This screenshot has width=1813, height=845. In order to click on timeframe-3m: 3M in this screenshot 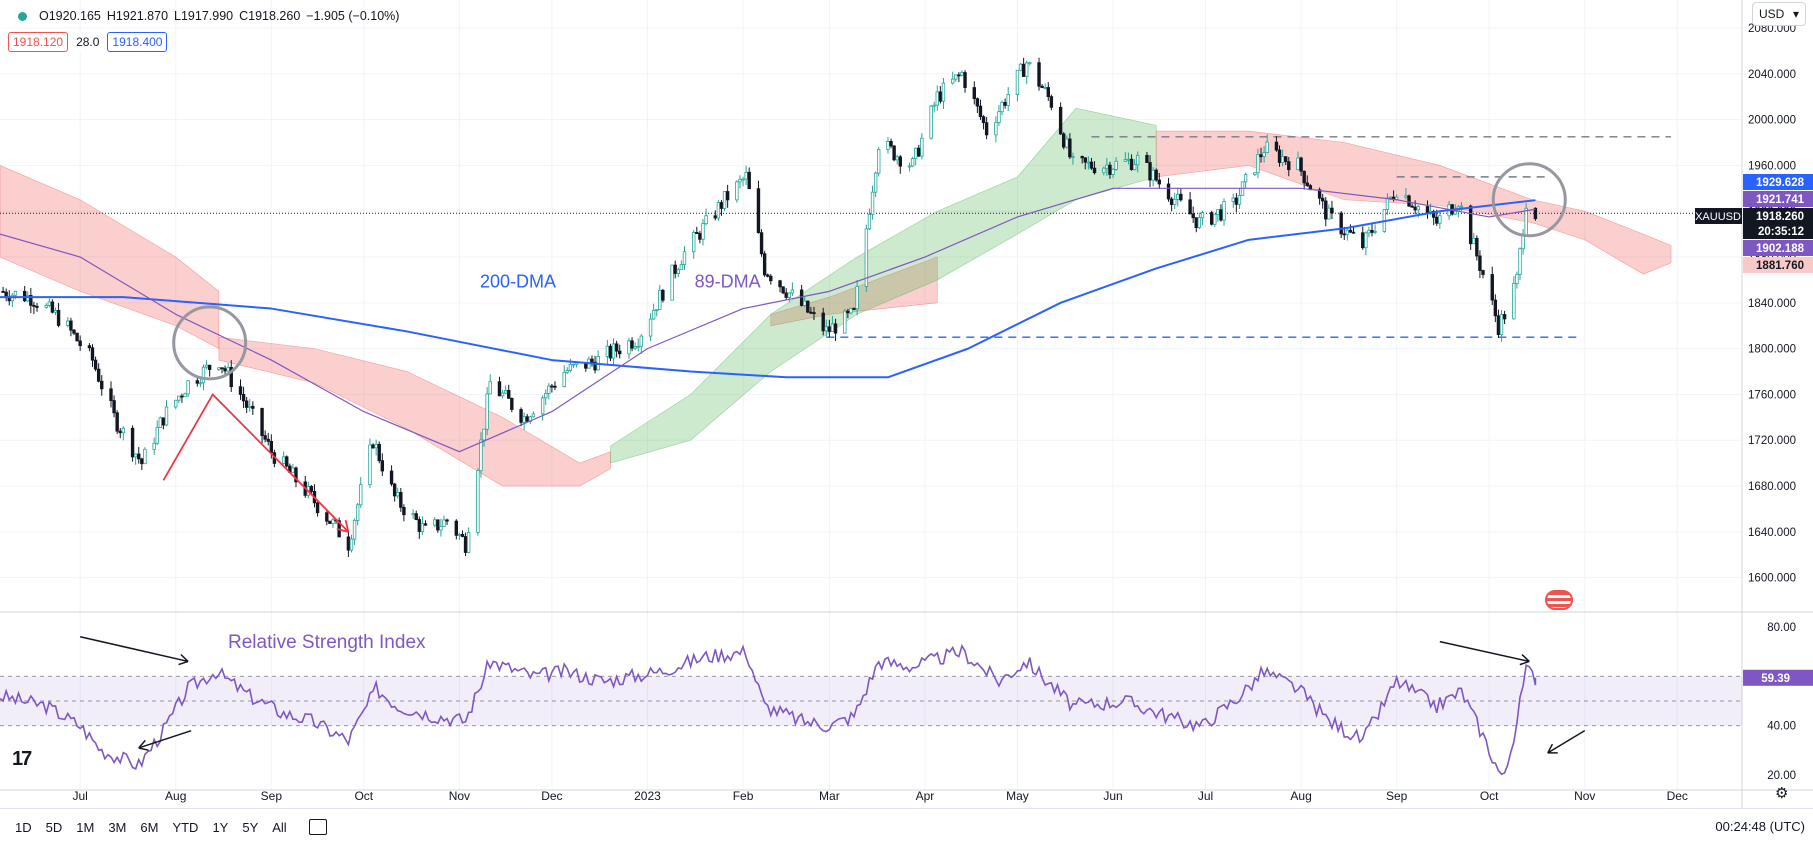, I will do `click(117, 827)`.